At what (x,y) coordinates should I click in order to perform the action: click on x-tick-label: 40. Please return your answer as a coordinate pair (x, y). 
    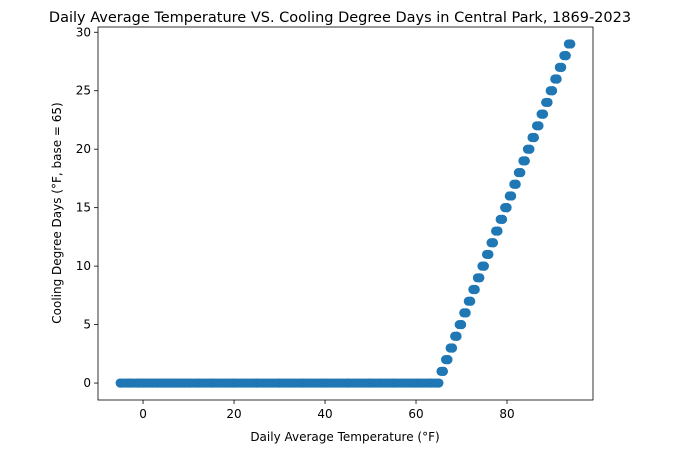
    Looking at the image, I should click on (324, 414).